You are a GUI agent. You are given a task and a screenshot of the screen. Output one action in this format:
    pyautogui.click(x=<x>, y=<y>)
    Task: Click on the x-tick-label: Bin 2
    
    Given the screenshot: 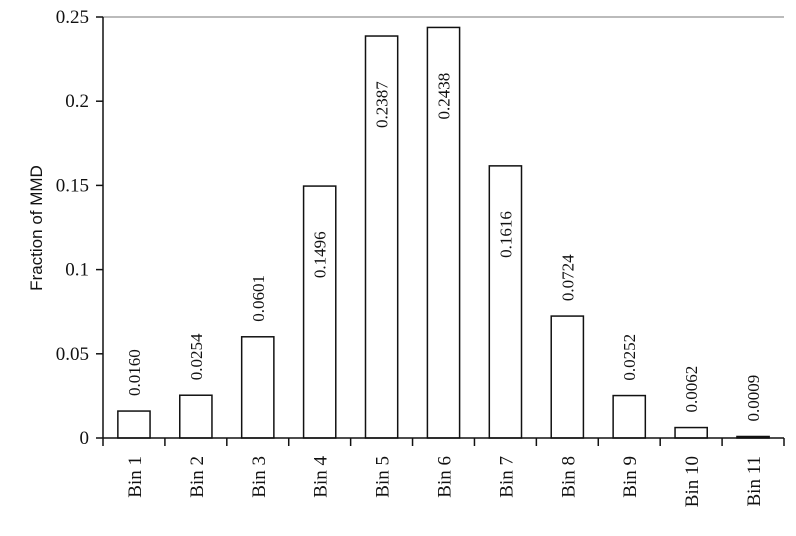 What is the action you would take?
    pyautogui.click(x=197, y=477)
    